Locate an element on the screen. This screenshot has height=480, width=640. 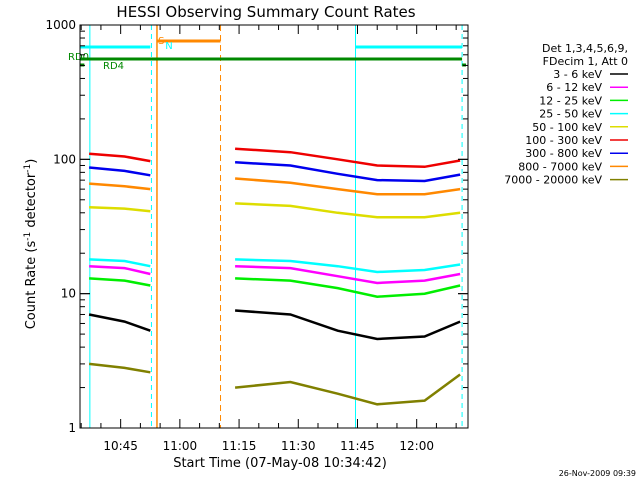
flag-label-s: S is located at coordinates (161, 41).